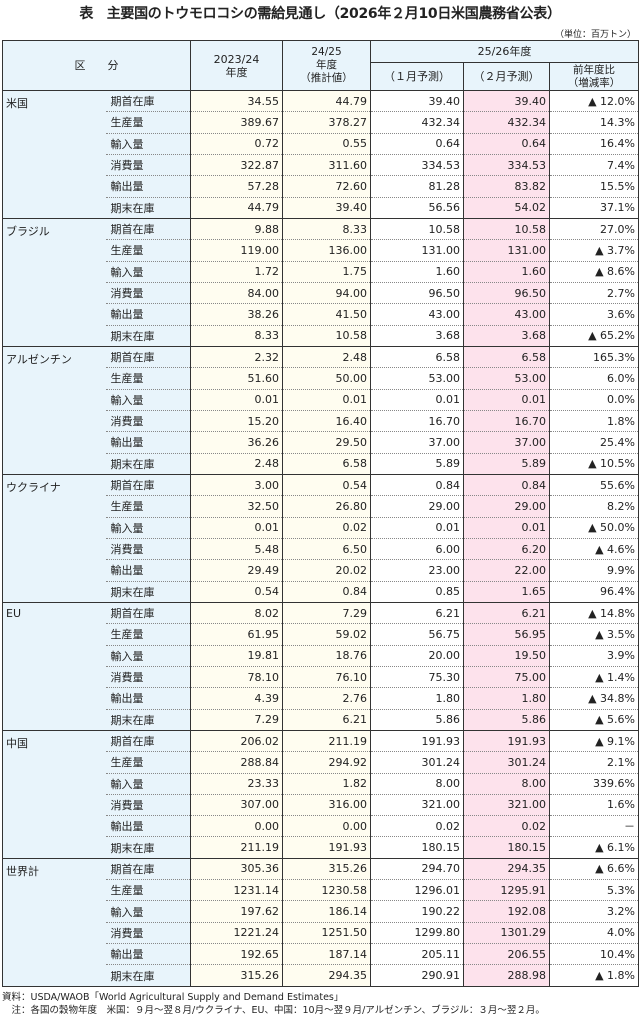 This screenshot has width=640, height=1025. What do you see at coordinates (417, 869) in the screenshot?
I see `value-jan-forecast: 294.70` at bounding box center [417, 869].